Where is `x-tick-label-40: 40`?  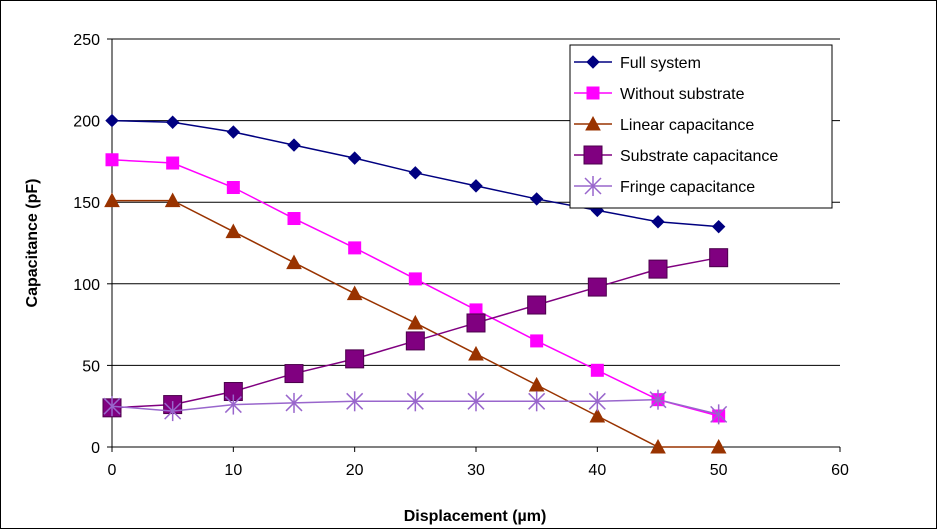
x-tick-label-40: 40 is located at coordinates (597, 470).